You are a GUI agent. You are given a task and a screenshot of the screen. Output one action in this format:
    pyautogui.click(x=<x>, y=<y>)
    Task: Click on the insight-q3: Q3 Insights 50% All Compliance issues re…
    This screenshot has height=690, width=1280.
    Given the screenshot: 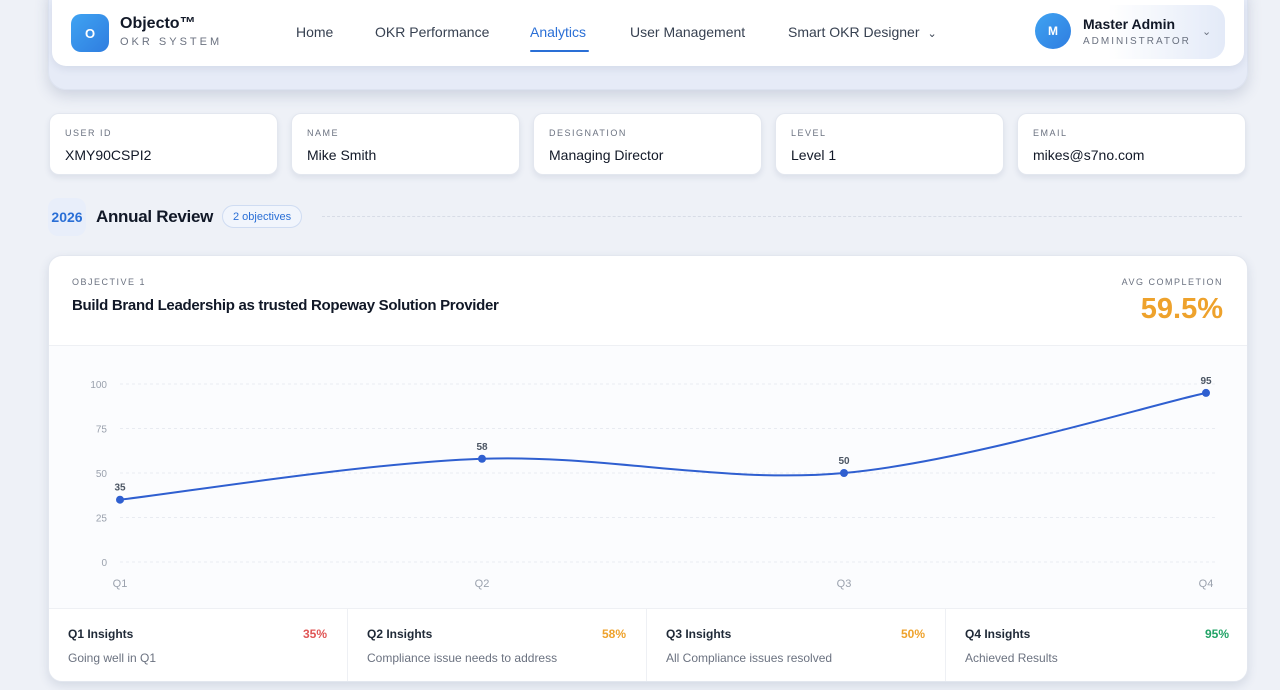 What is the action you would take?
    pyautogui.click(x=796, y=645)
    